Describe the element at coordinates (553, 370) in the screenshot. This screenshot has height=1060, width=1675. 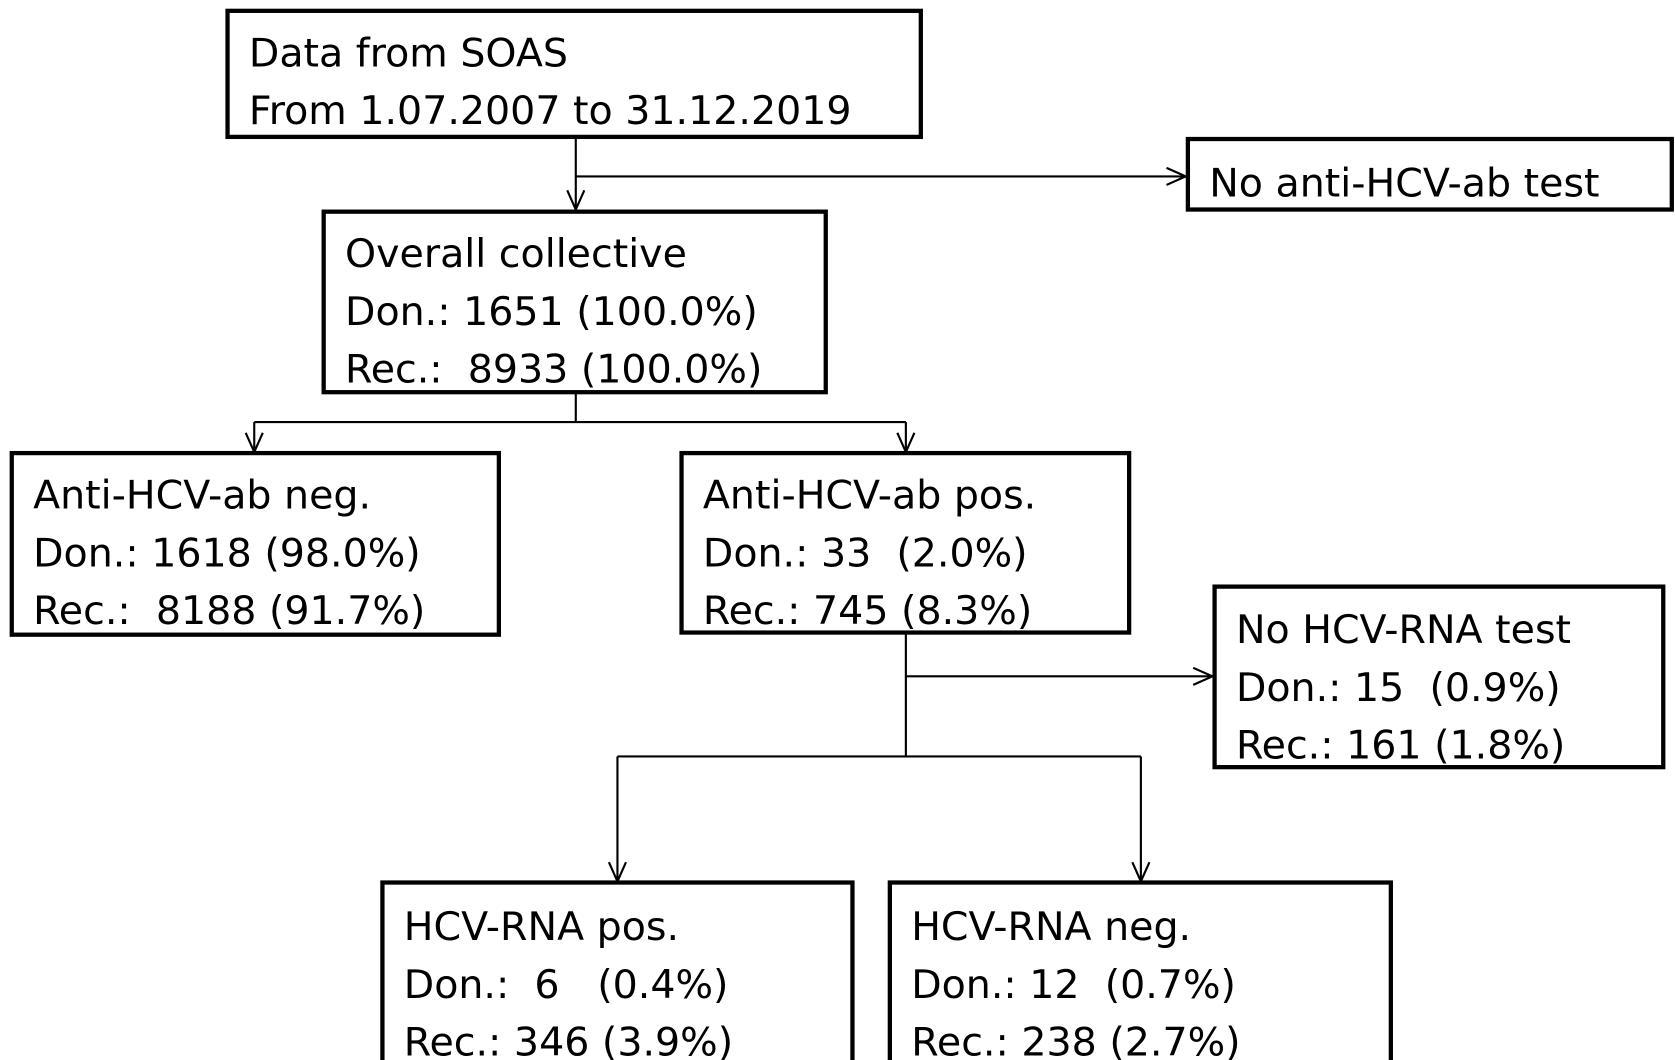
I see `node-text: Rec.: 8933 (100.0%)` at that location.